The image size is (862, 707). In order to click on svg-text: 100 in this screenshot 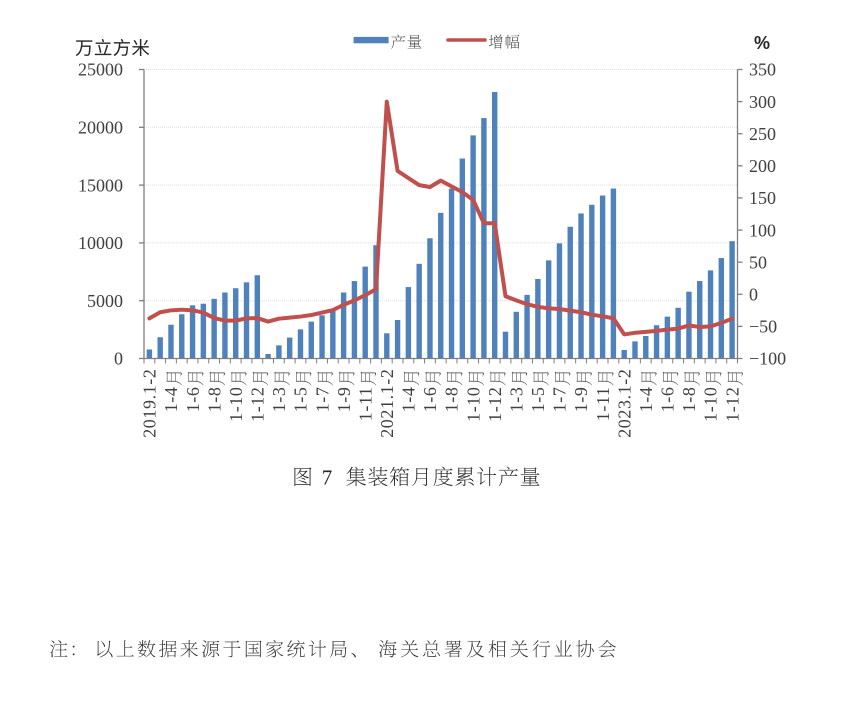, I will do `click(762, 230)`.